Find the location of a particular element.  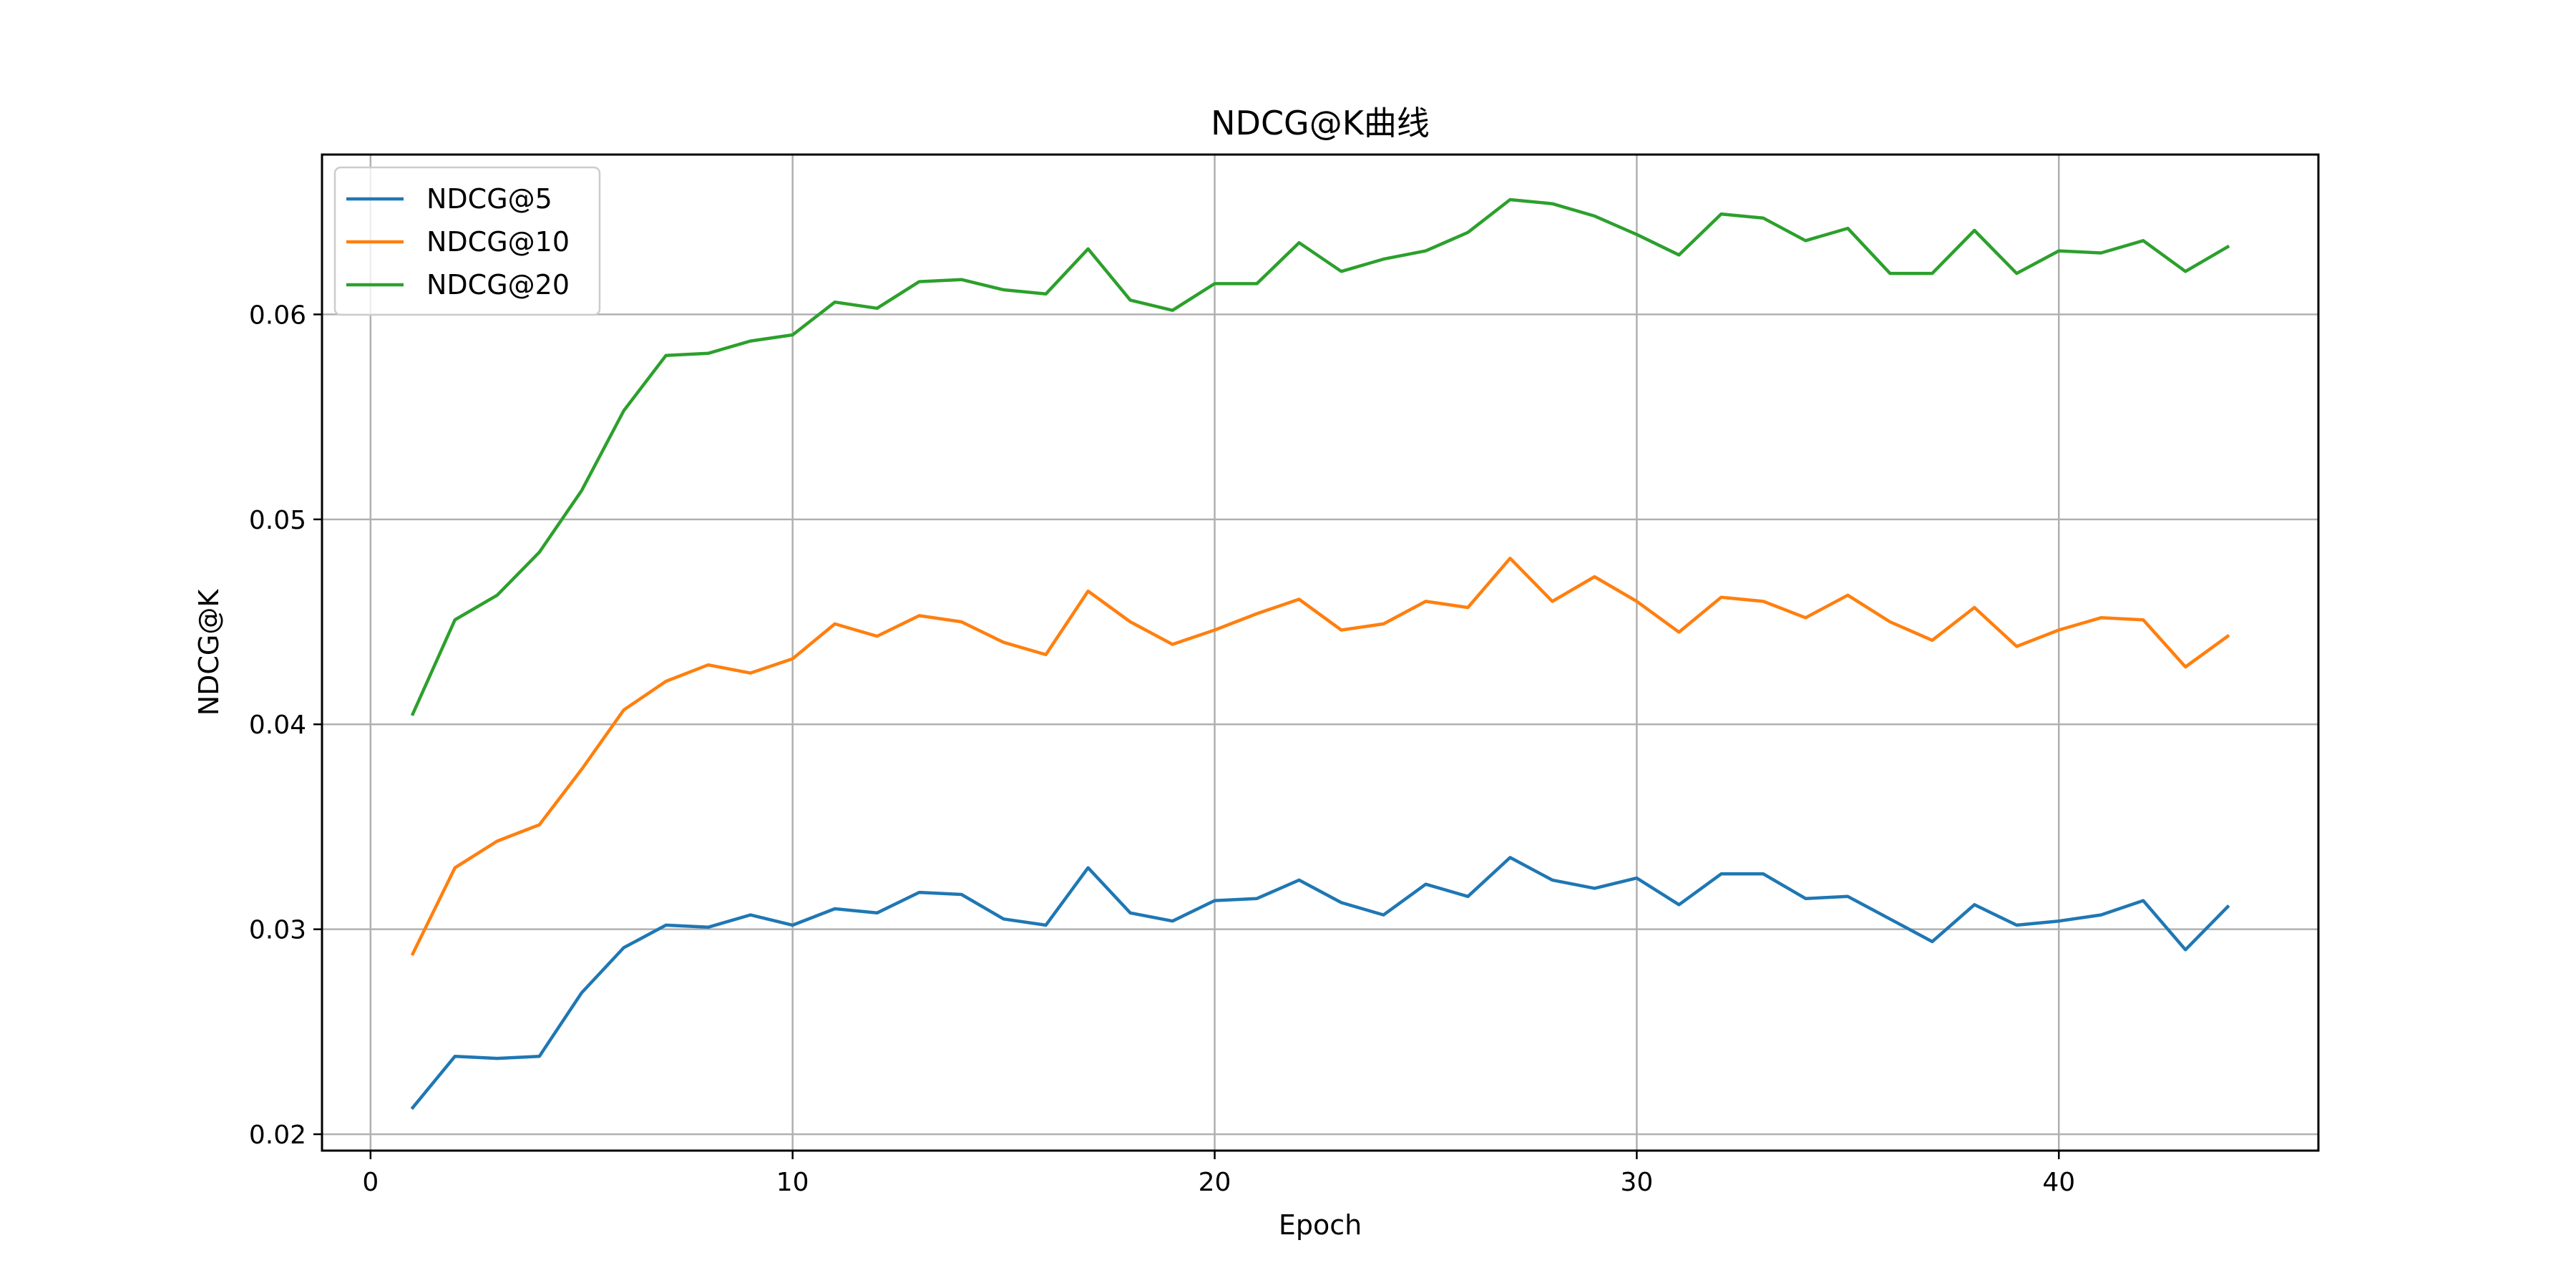

x-tick-label: 30 is located at coordinates (1636, 1182).